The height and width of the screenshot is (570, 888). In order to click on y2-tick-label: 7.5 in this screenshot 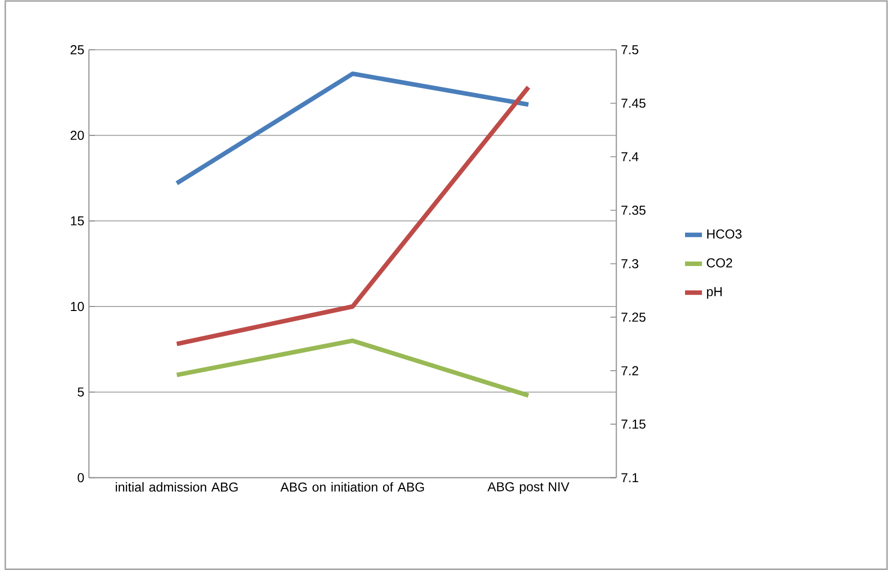, I will do `click(630, 49)`.